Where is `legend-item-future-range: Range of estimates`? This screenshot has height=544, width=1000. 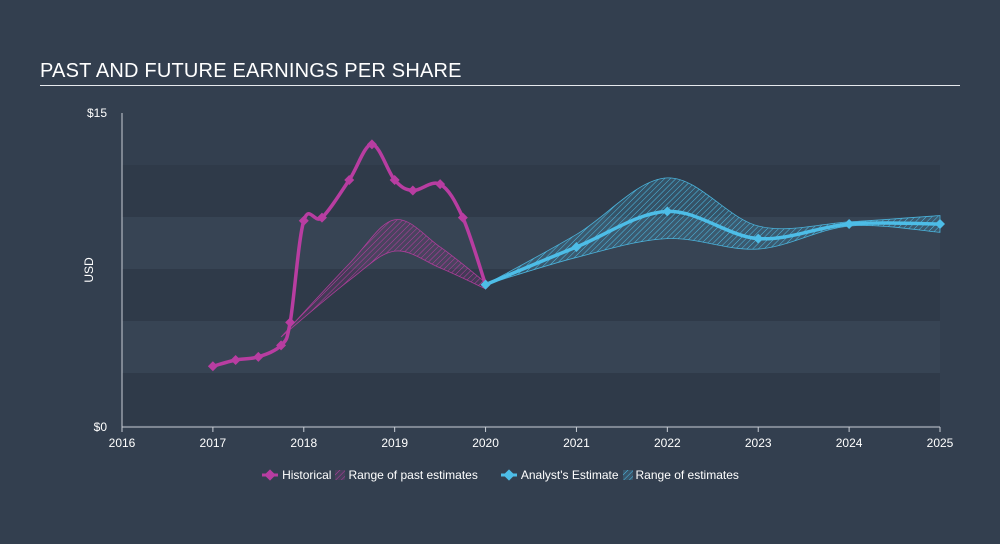 legend-item-future-range: Range of estimates is located at coordinates (680, 475).